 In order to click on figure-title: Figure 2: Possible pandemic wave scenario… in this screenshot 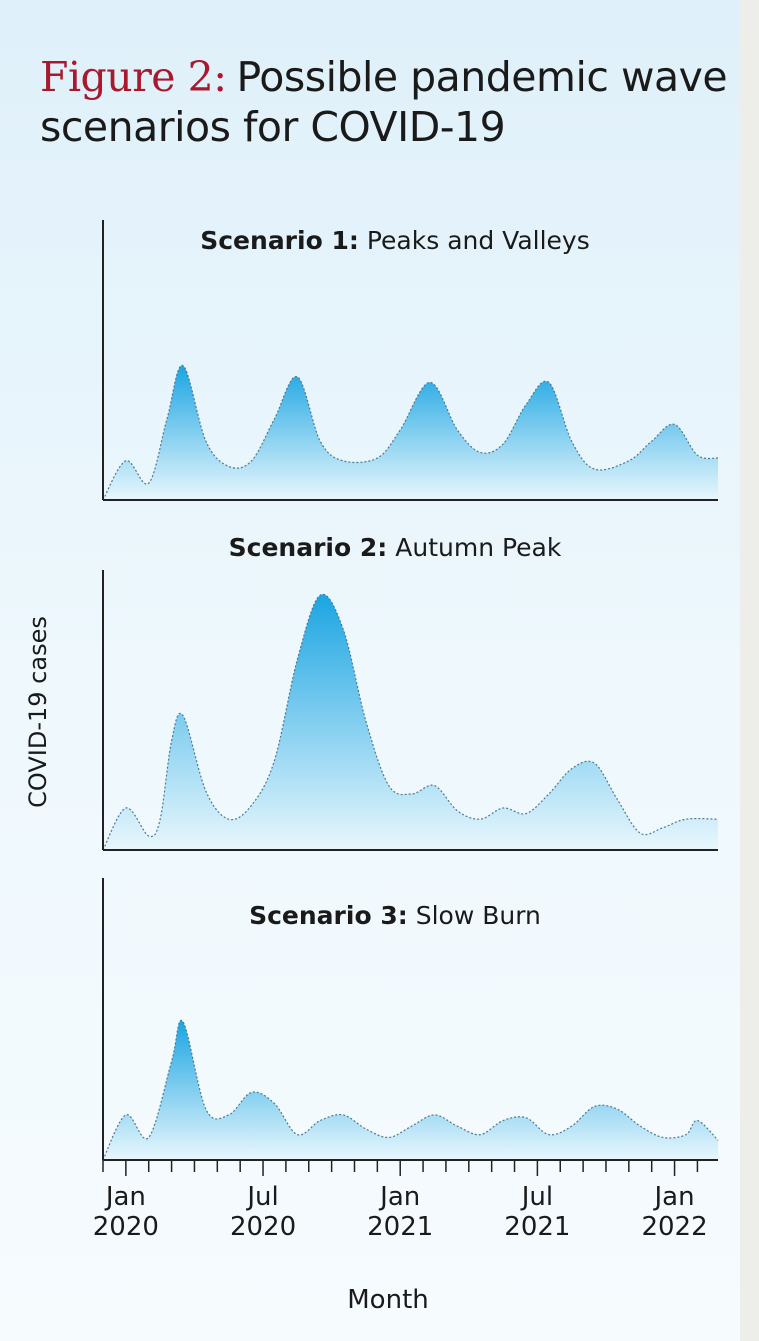, I will do `click(385, 102)`.